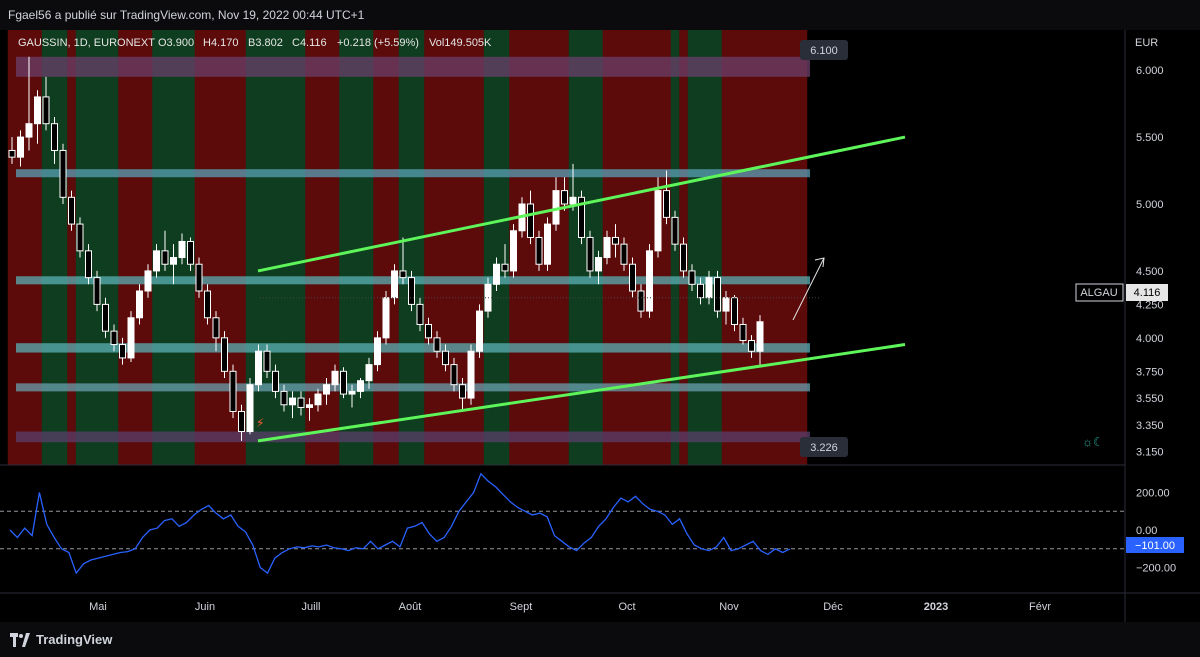 The height and width of the screenshot is (657, 1200). What do you see at coordinates (460, 43) in the screenshot?
I see `legend-volume: Vol149.505K` at bounding box center [460, 43].